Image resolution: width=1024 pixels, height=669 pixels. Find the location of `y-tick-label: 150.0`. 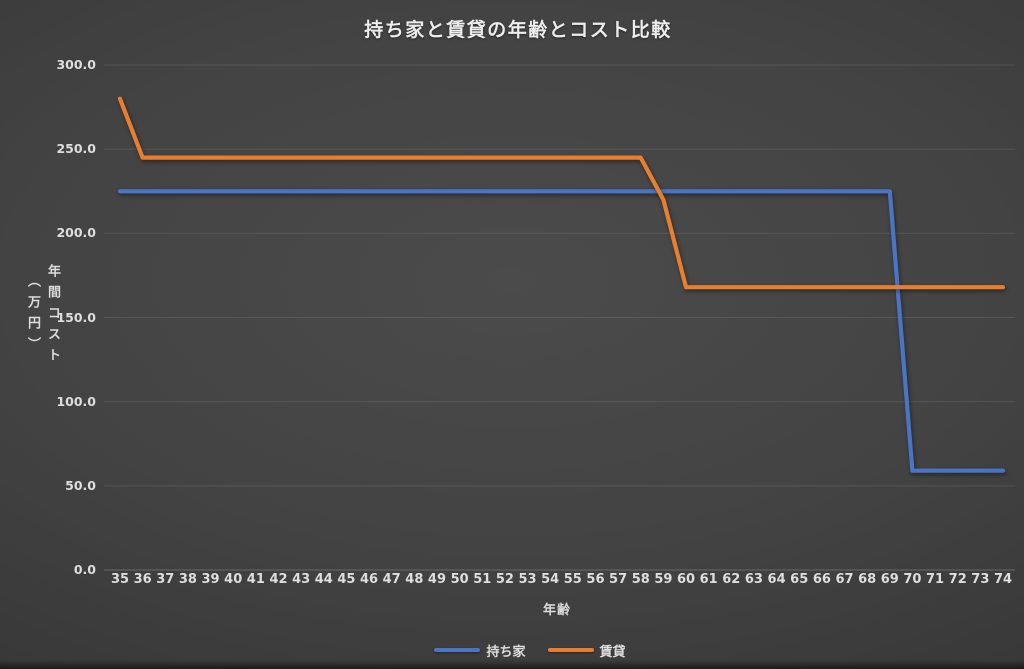

y-tick-label: 150.0 is located at coordinates (76, 317).